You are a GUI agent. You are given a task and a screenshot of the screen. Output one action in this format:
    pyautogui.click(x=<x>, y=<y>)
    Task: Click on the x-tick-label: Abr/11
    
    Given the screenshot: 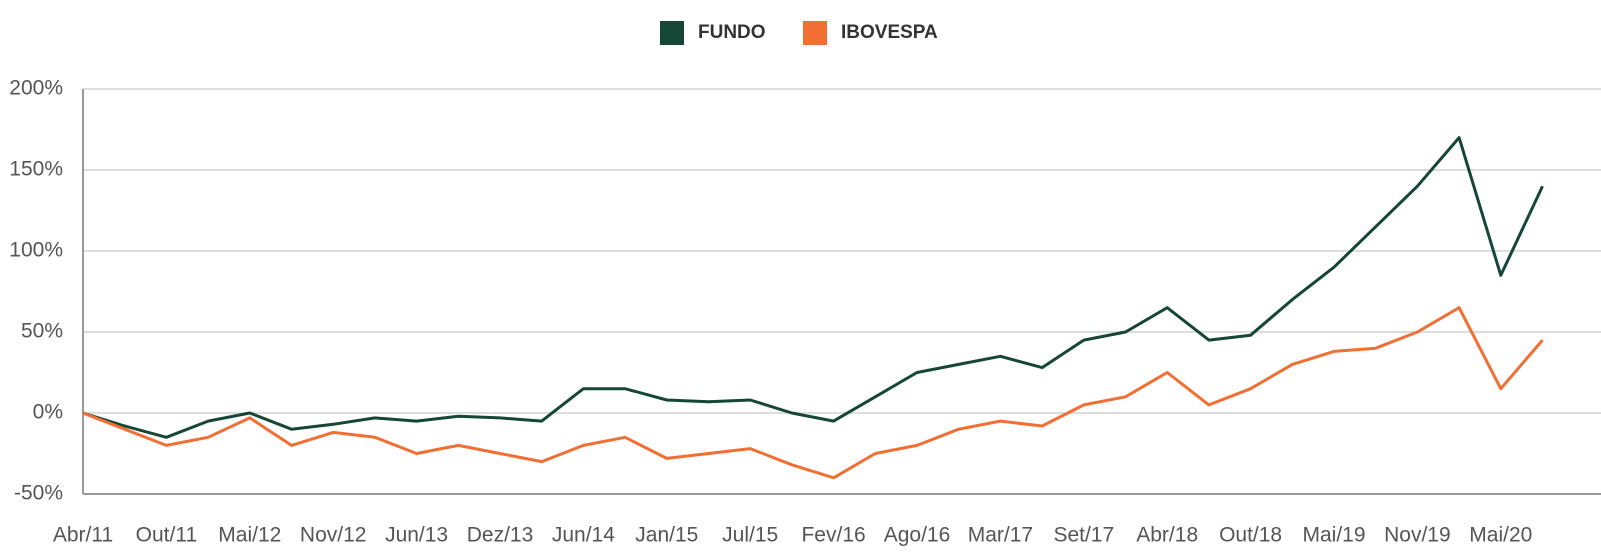 What is the action you would take?
    pyautogui.click(x=83, y=535)
    